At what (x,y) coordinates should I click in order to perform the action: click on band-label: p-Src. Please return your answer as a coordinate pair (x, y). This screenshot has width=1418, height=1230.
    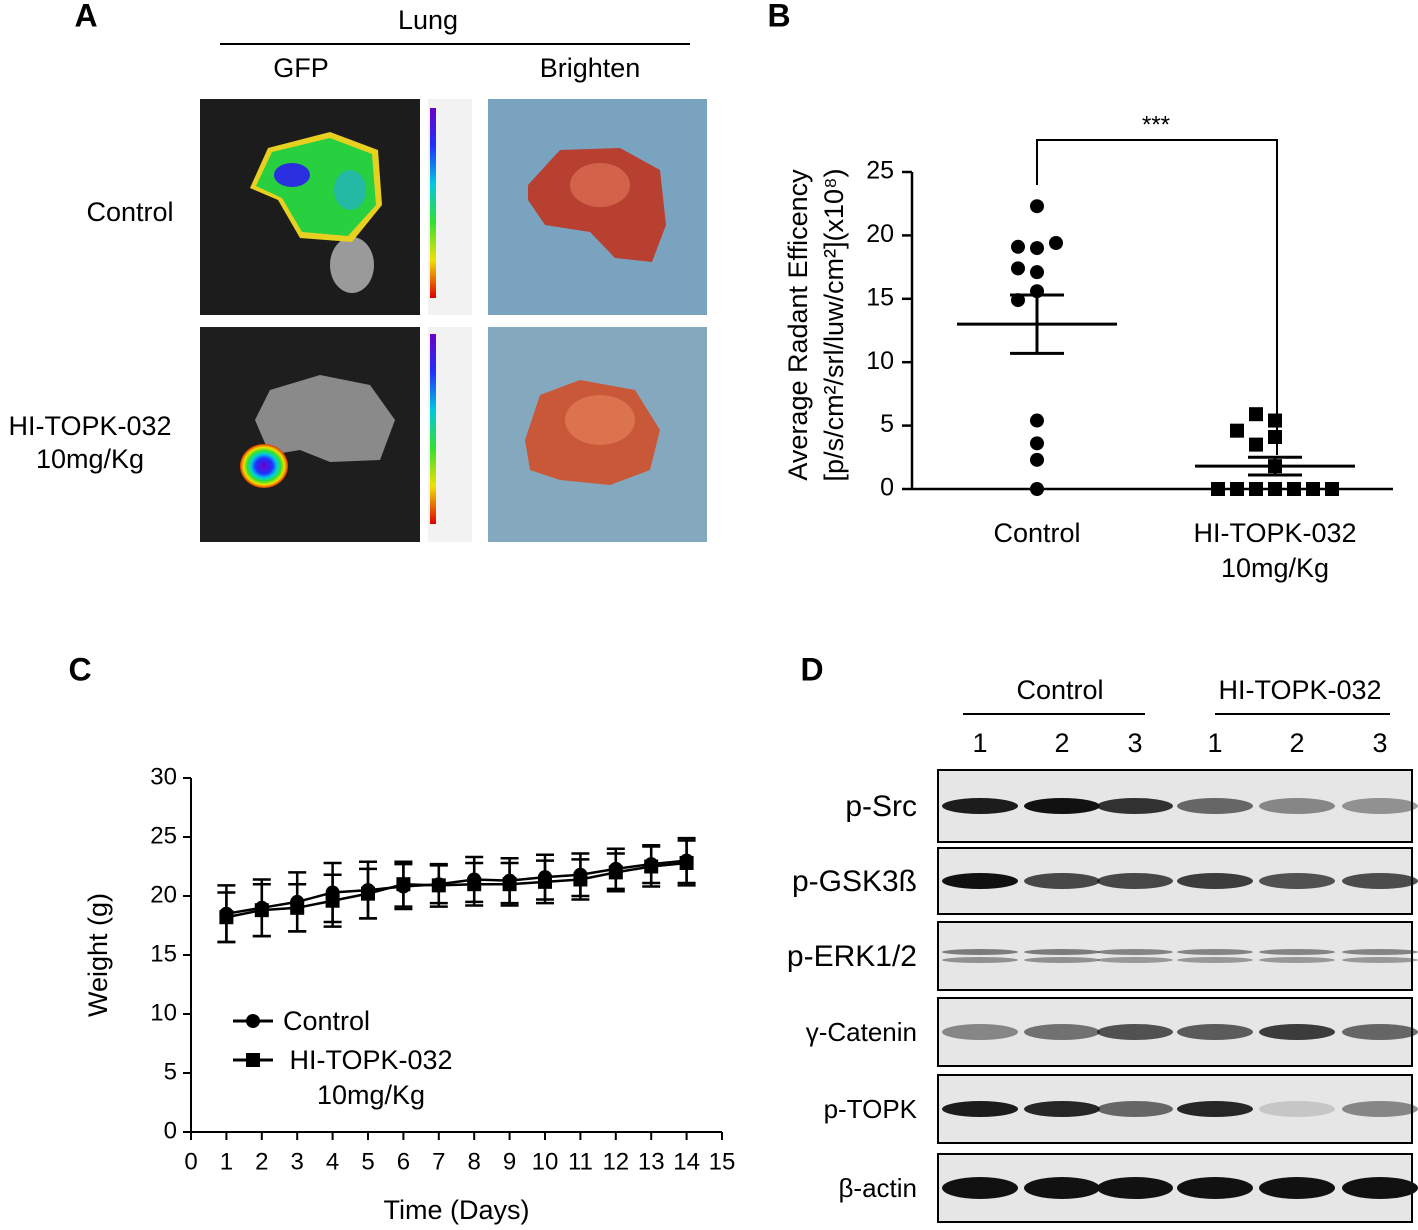
    Looking at the image, I should click on (881, 806).